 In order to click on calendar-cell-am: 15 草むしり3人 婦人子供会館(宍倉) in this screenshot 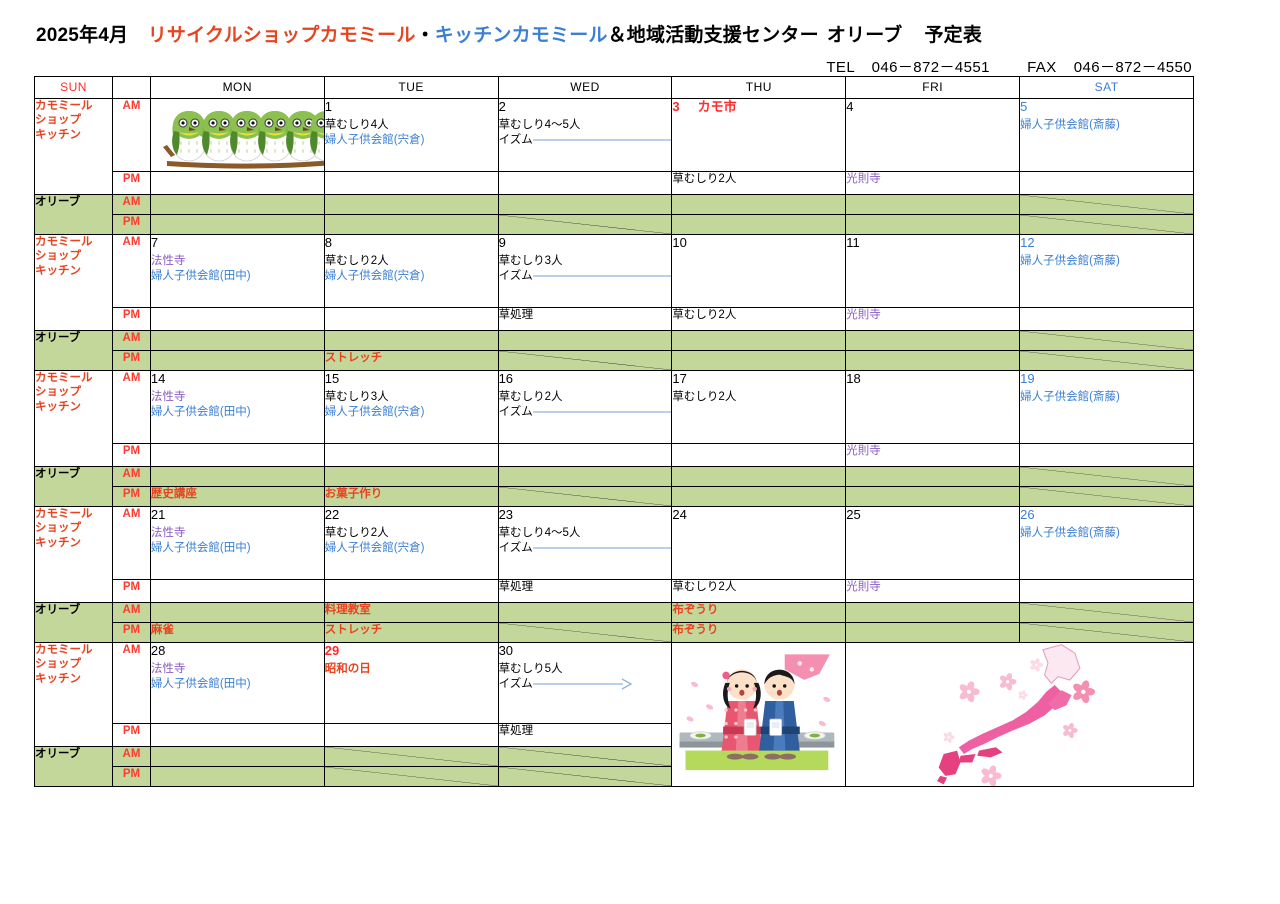, I will do `click(411, 407)`.